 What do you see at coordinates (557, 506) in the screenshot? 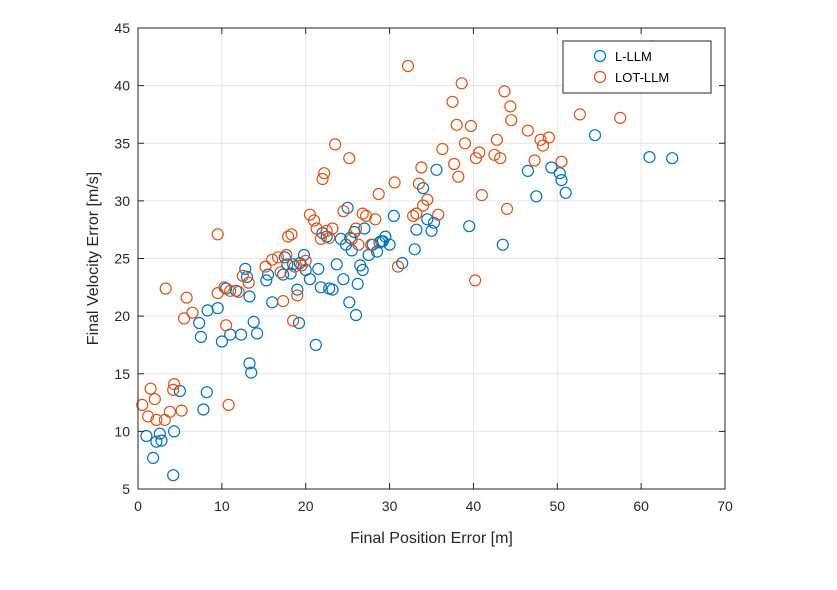
I see `x-tick-label: 50` at bounding box center [557, 506].